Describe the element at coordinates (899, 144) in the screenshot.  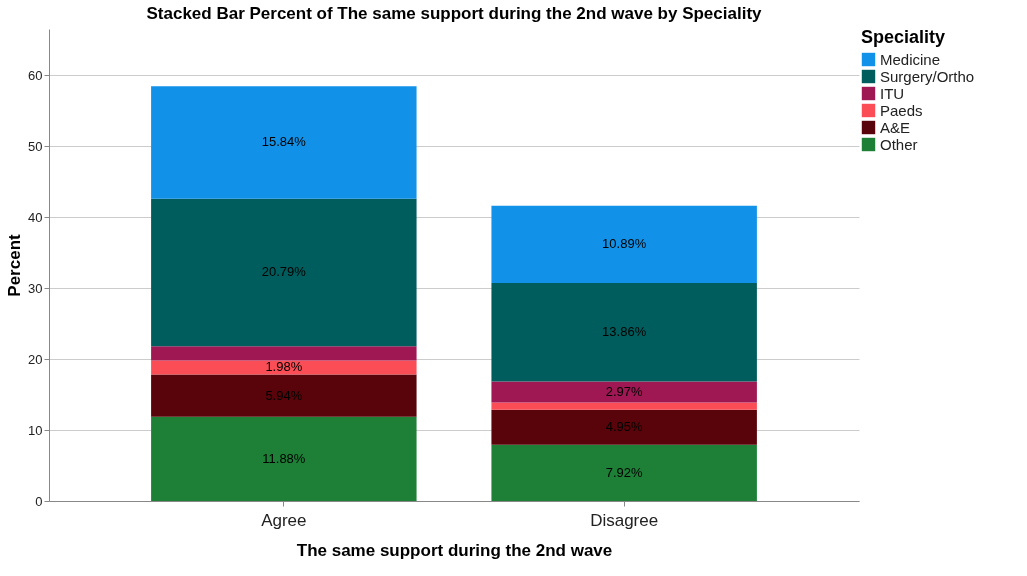
I see `legend-label: Other` at that location.